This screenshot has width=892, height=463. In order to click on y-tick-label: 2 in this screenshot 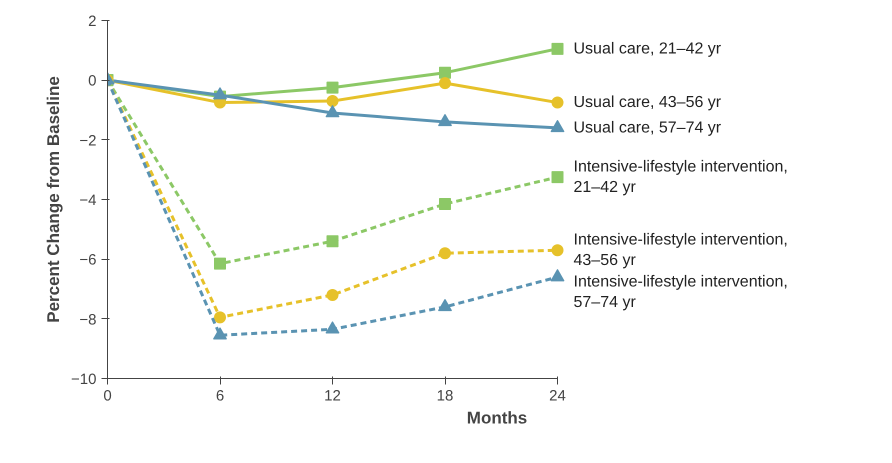, I will do `click(92, 21)`.